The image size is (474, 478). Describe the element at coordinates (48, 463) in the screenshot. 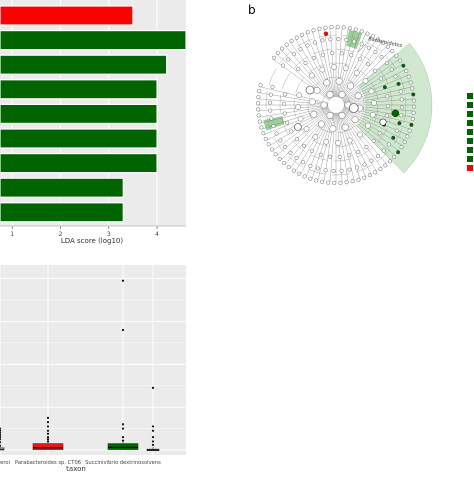

I see `box-tick-label: Parabacteroides sp. CT06` at that location.